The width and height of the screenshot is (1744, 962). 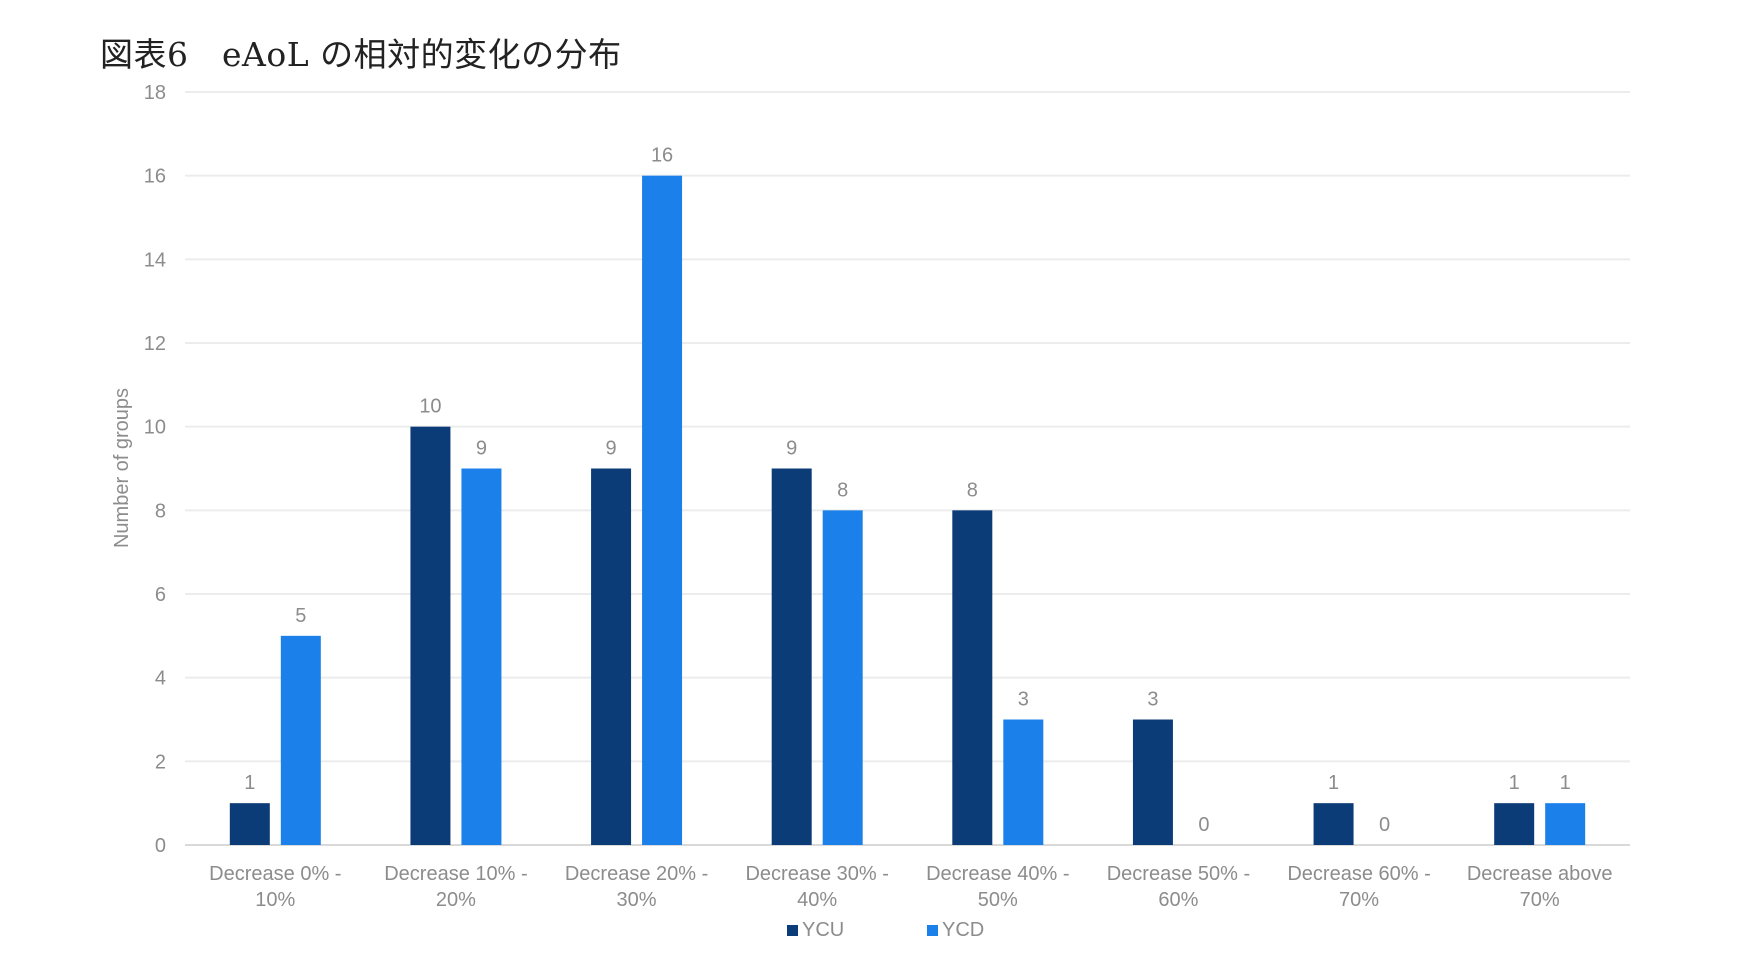 What do you see at coordinates (155, 344) in the screenshot?
I see `y-tick-label: 12` at bounding box center [155, 344].